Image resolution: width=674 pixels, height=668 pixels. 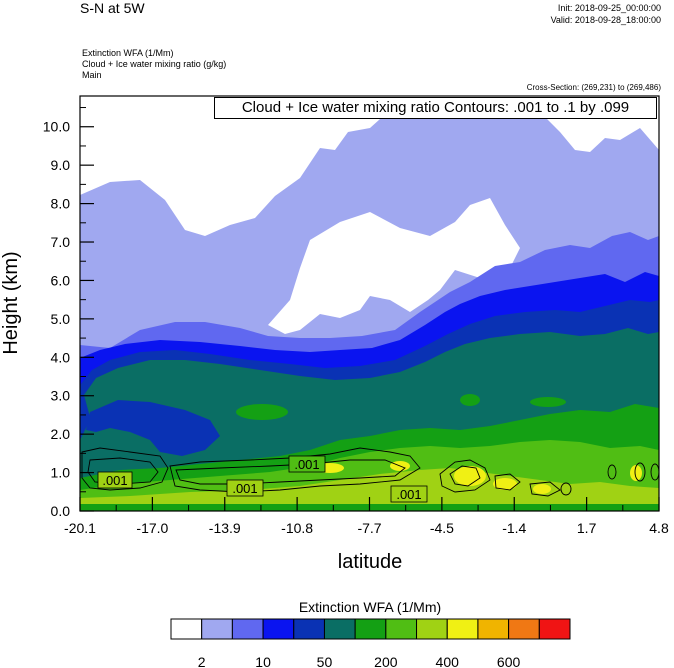 What do you see at coordinates (514, 528) in the screenshot?
I see `x-tick-label: -1.4` at bounding box center [514, 528].